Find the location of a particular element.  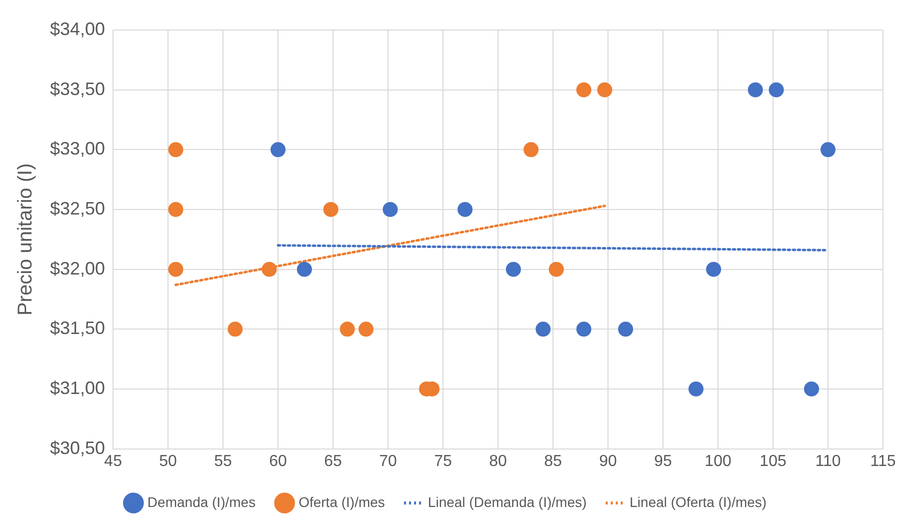

x-tick-label: 105 is located at coordinates (773, 461).